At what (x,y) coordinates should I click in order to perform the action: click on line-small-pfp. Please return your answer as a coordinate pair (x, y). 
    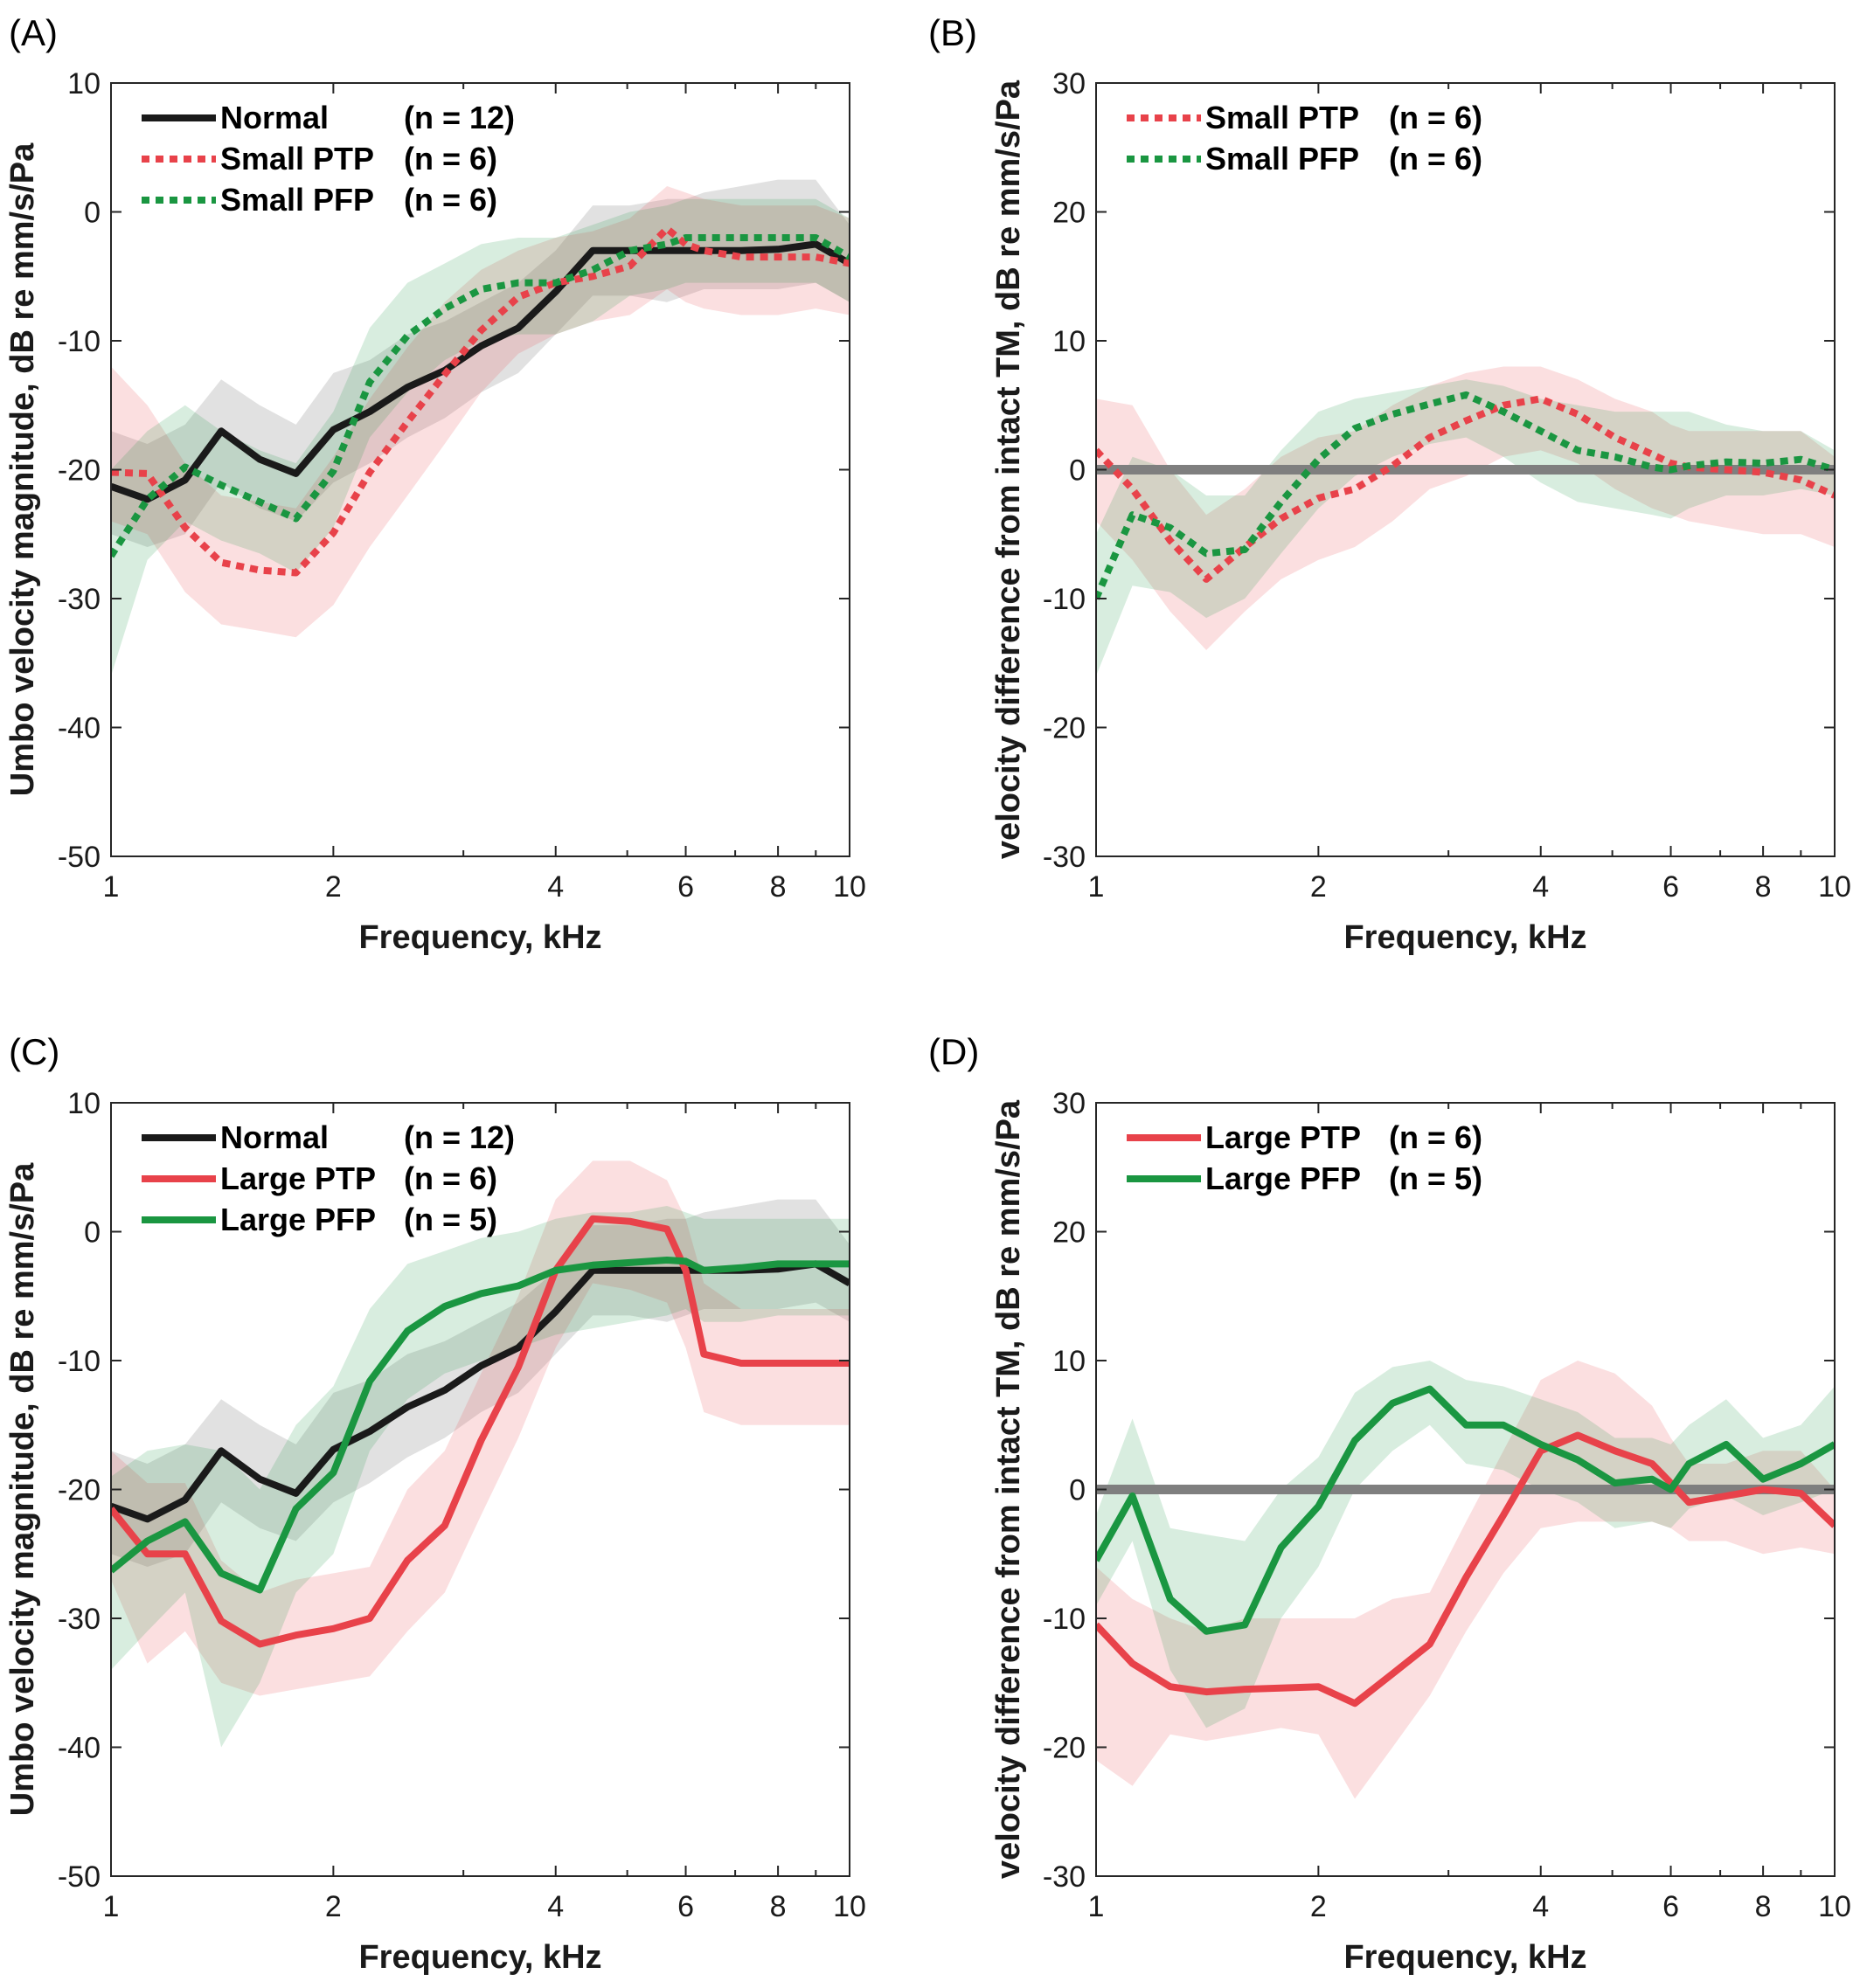
    Looking at the image, I should click on (480, 396).